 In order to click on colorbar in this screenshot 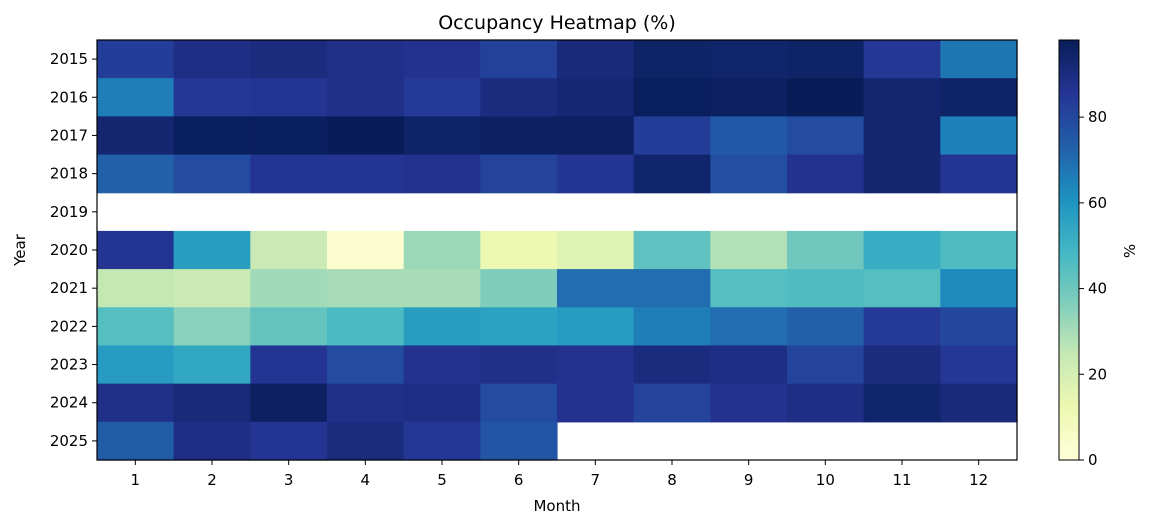, I will do `click(1069, 250)`.